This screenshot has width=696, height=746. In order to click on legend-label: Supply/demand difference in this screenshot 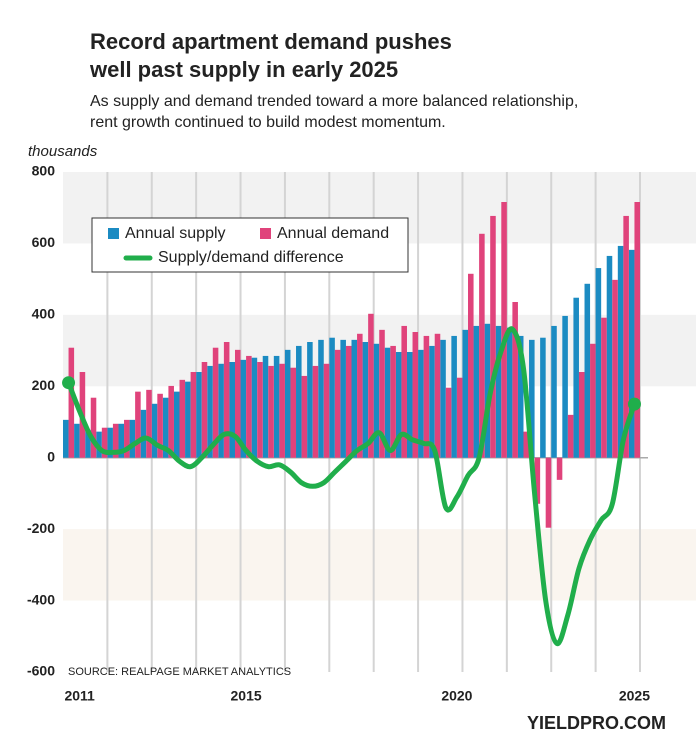, I will do `click(251, 257)`.